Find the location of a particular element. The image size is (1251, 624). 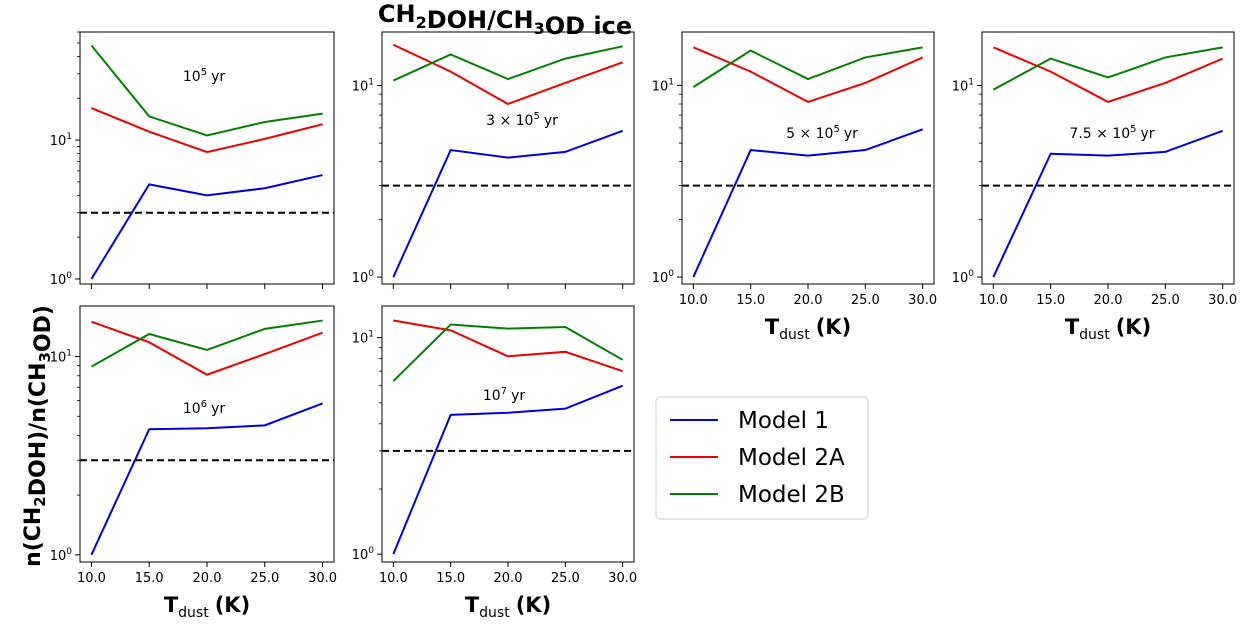

legend: Model 1 Model 2A Model 2B is located at coordinates (762, 458).